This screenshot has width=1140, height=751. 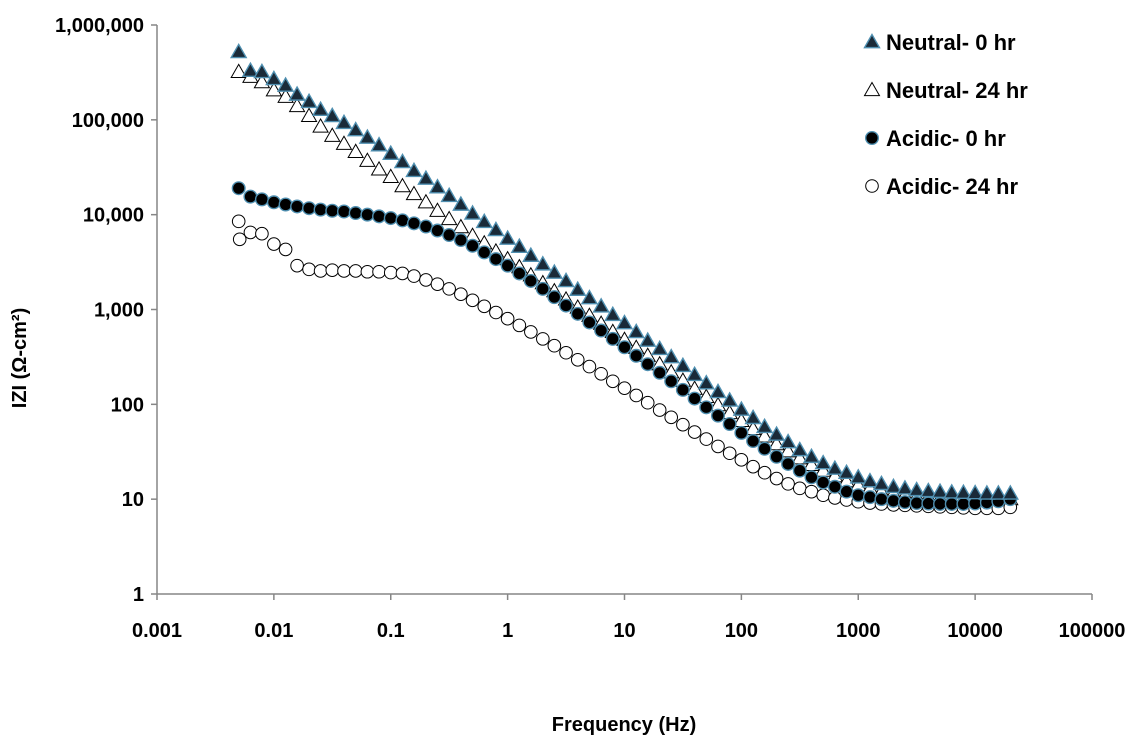 What do you see at coordinates (133, 500) in the screenshot?
I see `y-tick-label: 10` at bounding box center [133, 500].